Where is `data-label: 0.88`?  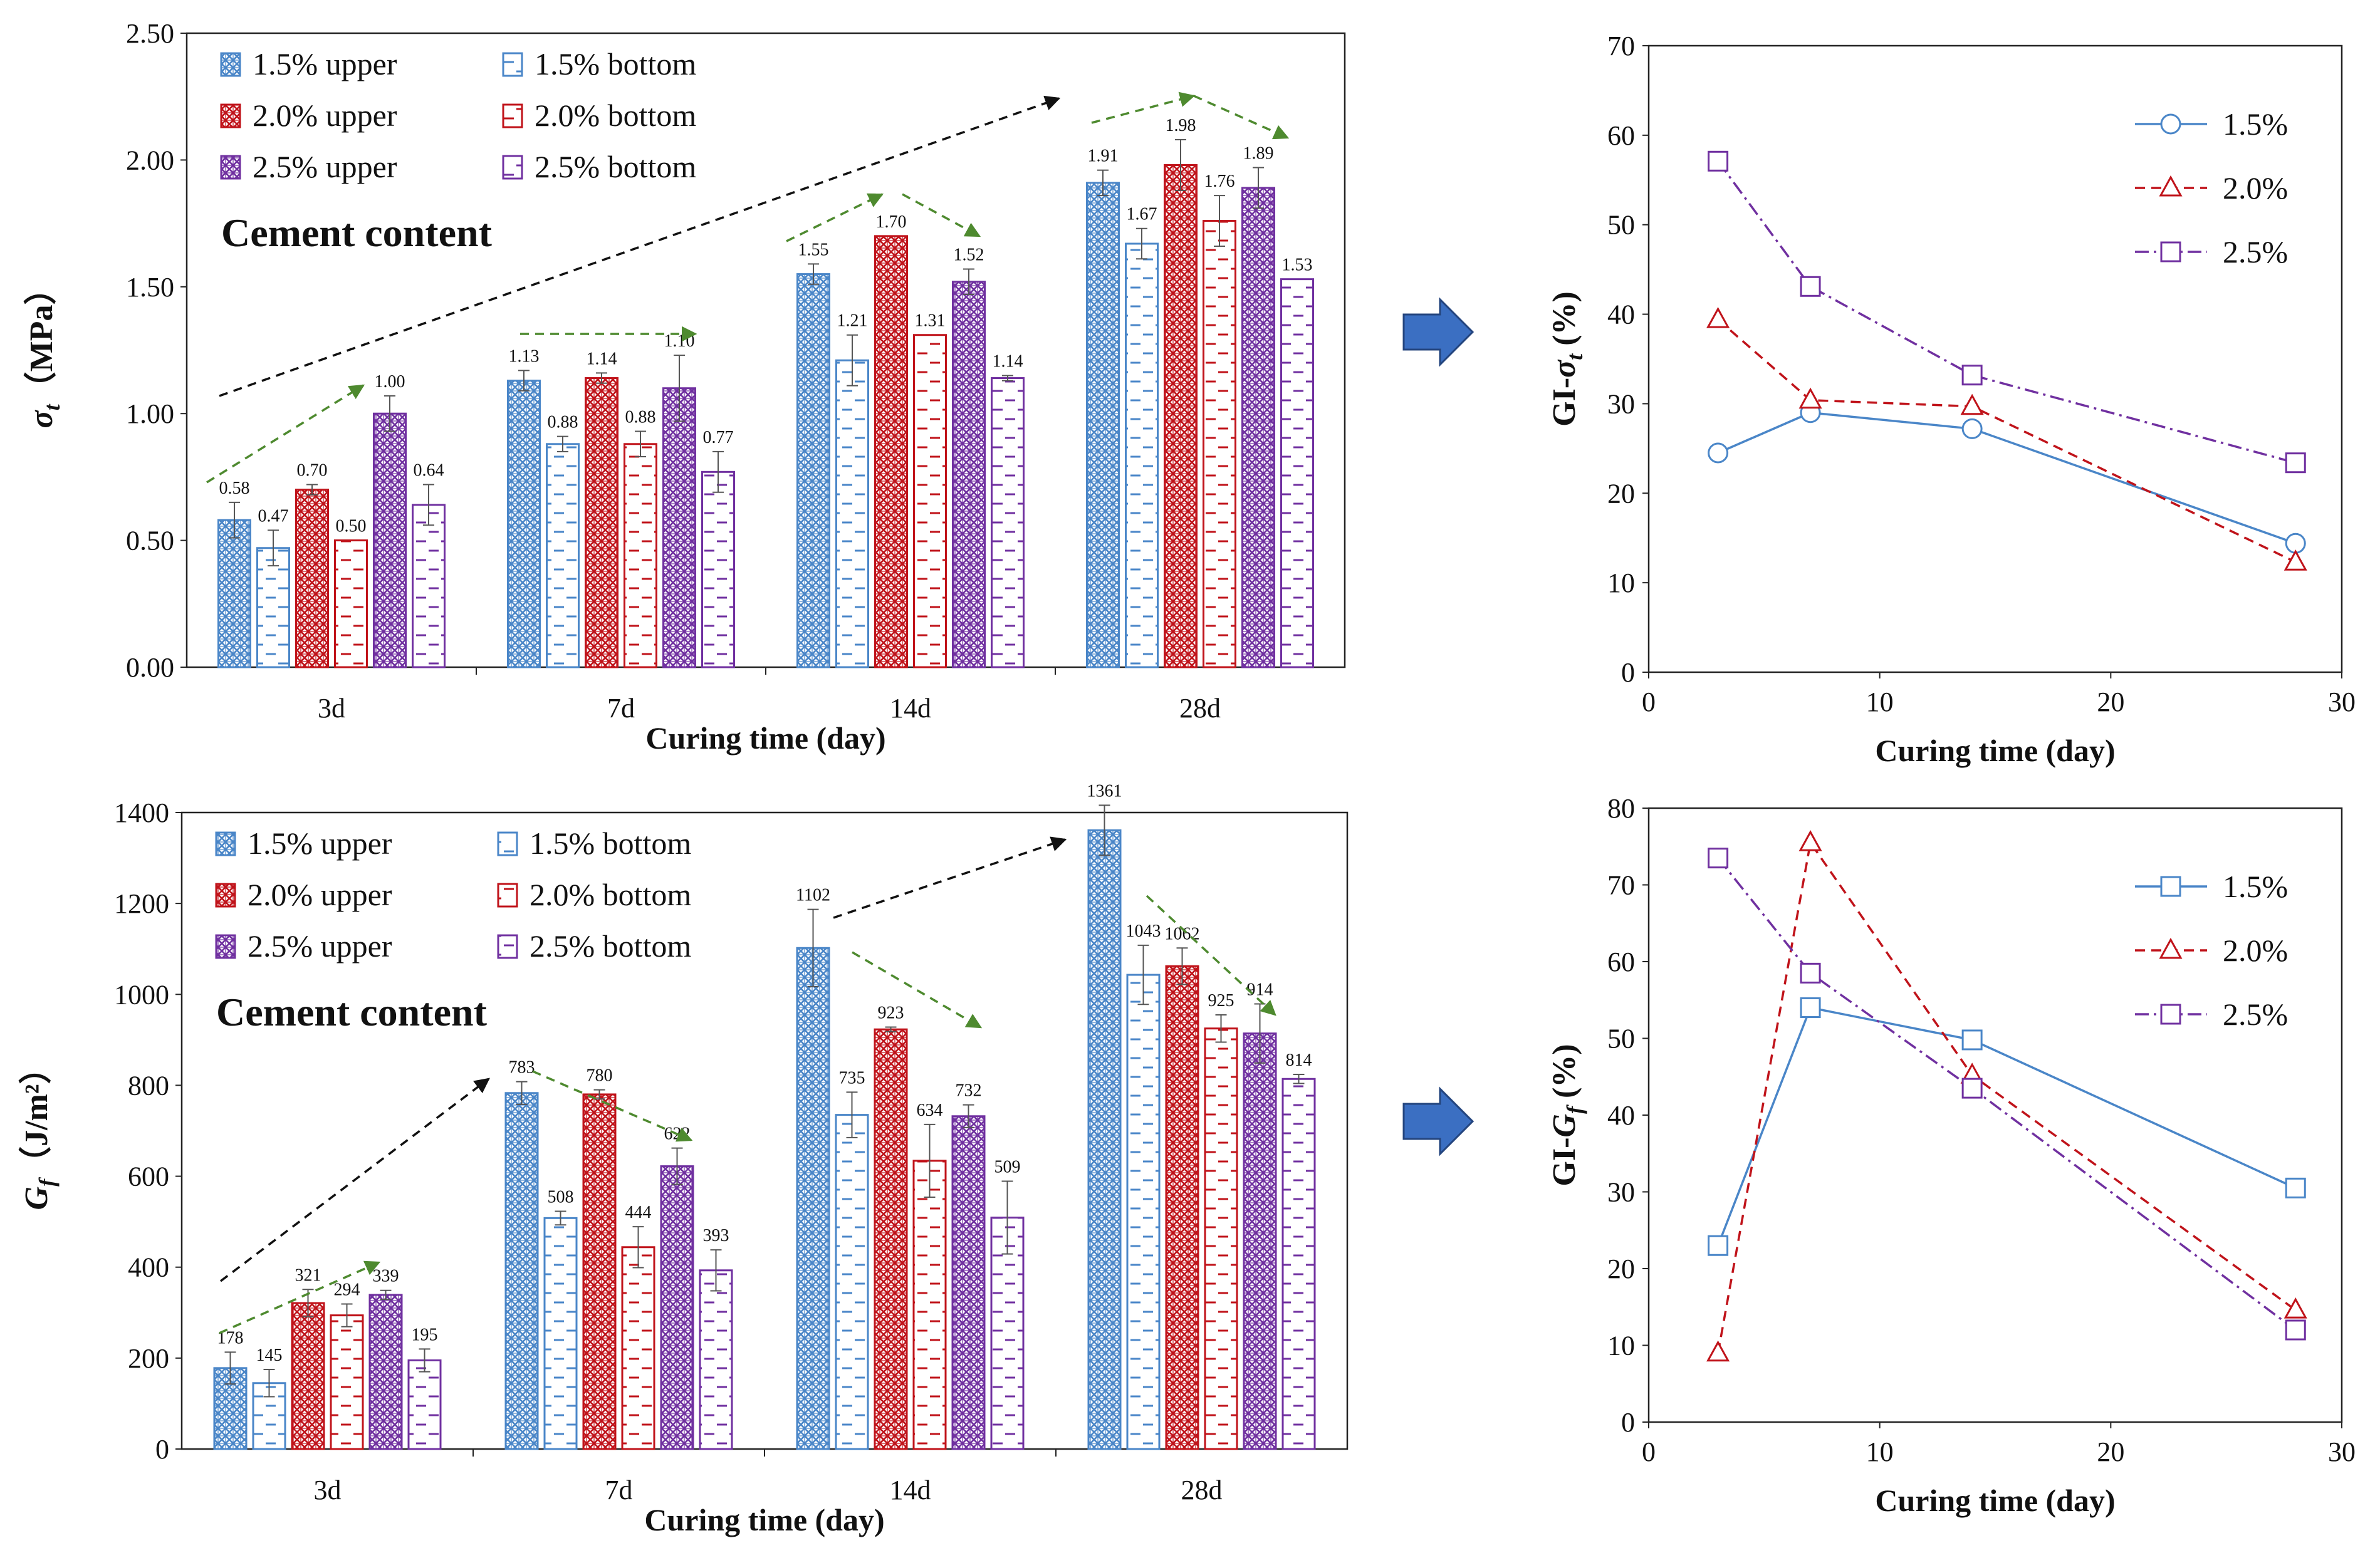
data-label: 0.88 is located at coordinates (563, 423).